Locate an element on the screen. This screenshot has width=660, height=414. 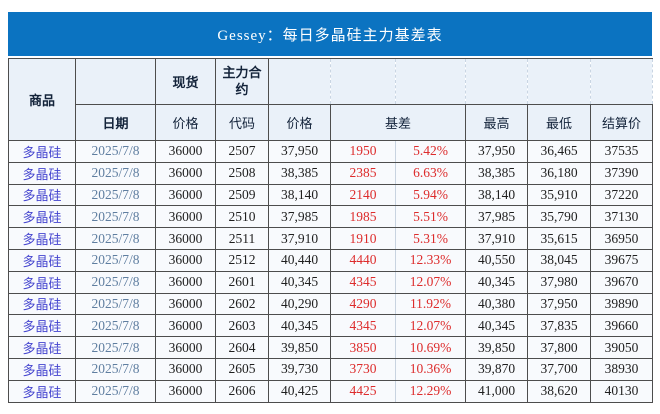
header-price: 价格 is located at coordinates (299, 122).